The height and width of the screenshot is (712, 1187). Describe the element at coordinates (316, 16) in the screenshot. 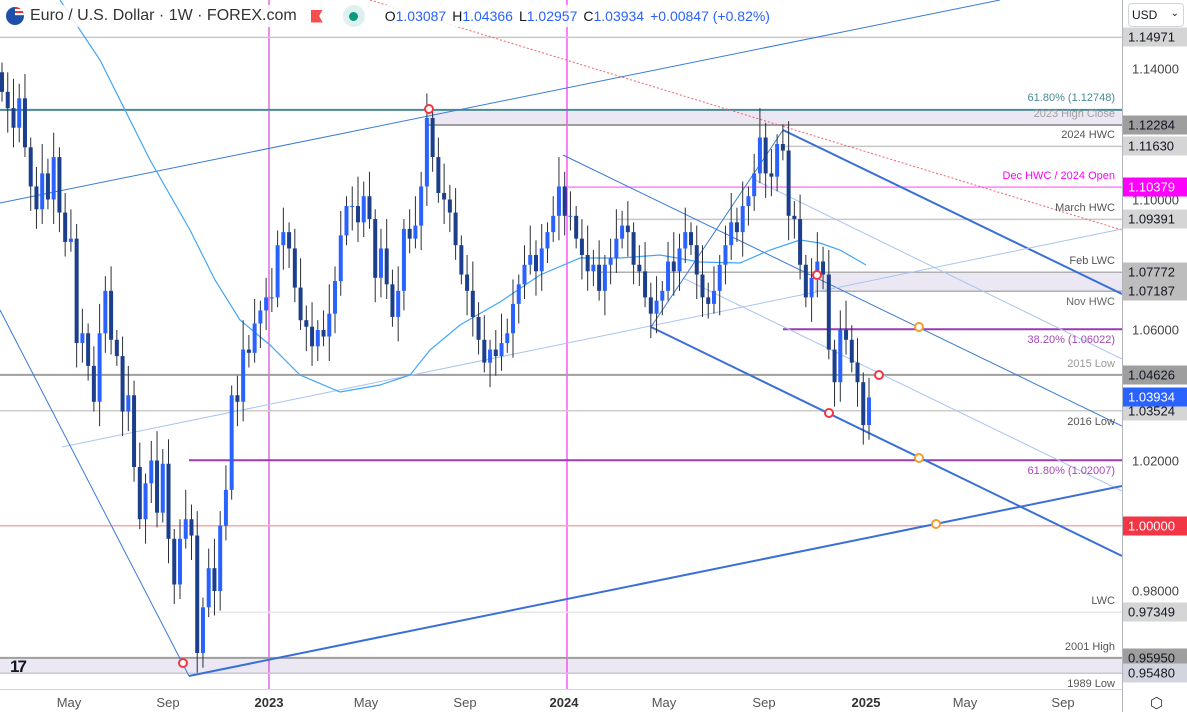

I see `flag-icon` at that location.